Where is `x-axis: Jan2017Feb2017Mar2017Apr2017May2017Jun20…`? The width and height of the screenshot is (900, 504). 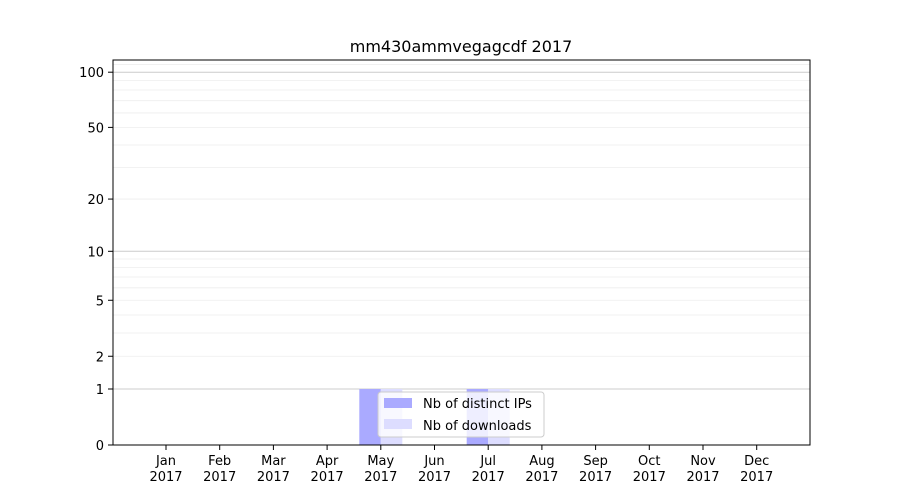 x-axis: Jan2017Feb2017Mar2017Apr2017May2017Jun20… is located at coordinates (461, 465).